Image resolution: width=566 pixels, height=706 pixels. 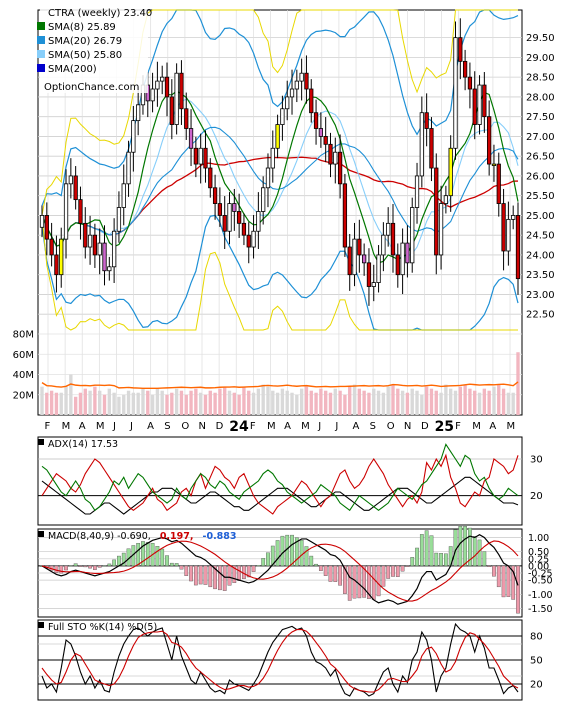 I want to click on legend-entry: SMA(8) 25.89, so click(x=82, y=27).